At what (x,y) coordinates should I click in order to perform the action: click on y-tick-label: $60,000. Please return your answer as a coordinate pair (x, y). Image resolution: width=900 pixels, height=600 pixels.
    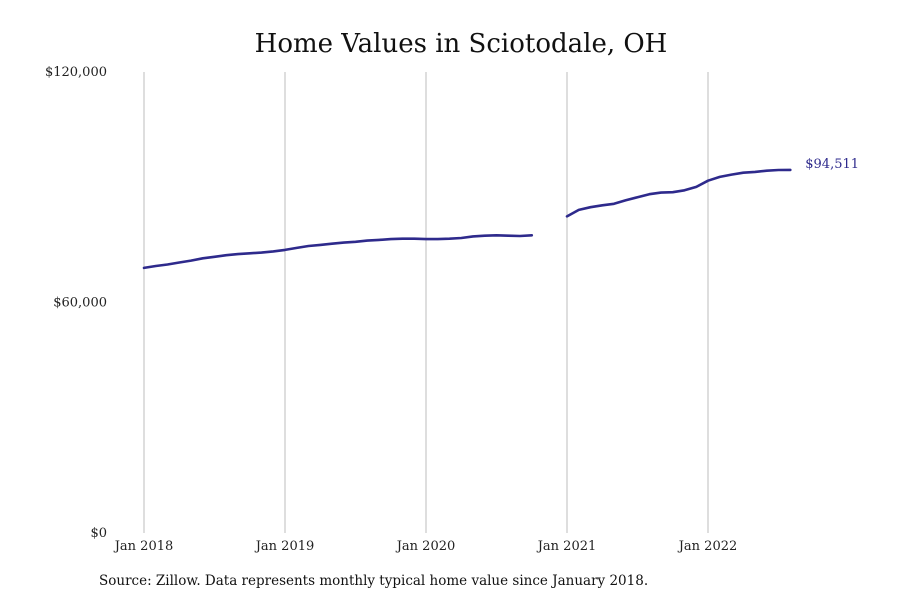
    Looking at the image, I should click on (80, 303).